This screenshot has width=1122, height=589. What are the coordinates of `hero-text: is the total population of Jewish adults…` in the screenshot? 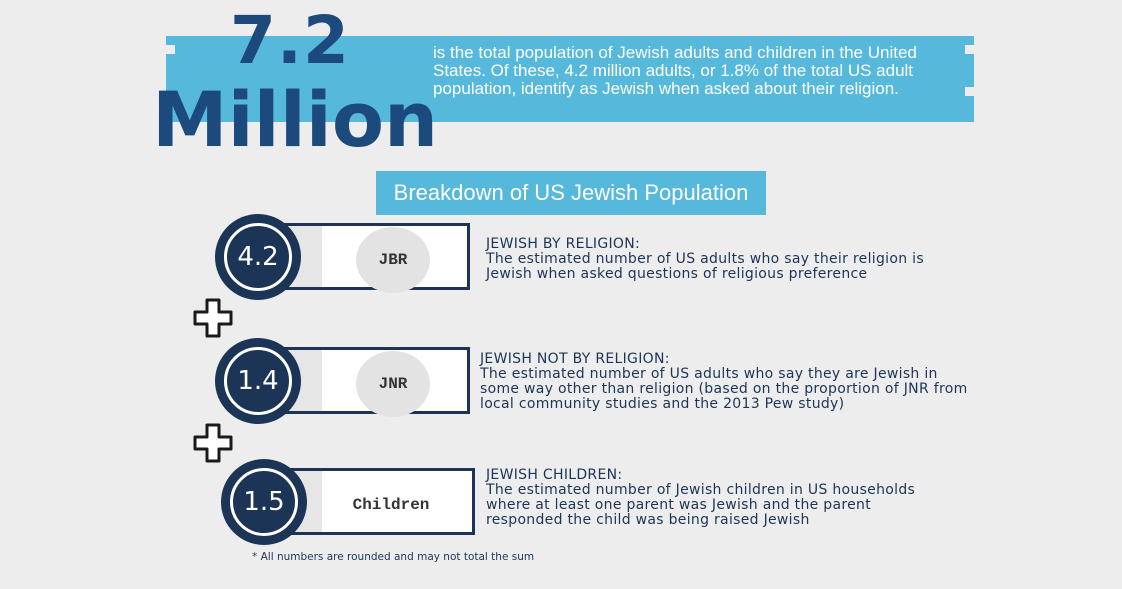 It's located at (675, 70).